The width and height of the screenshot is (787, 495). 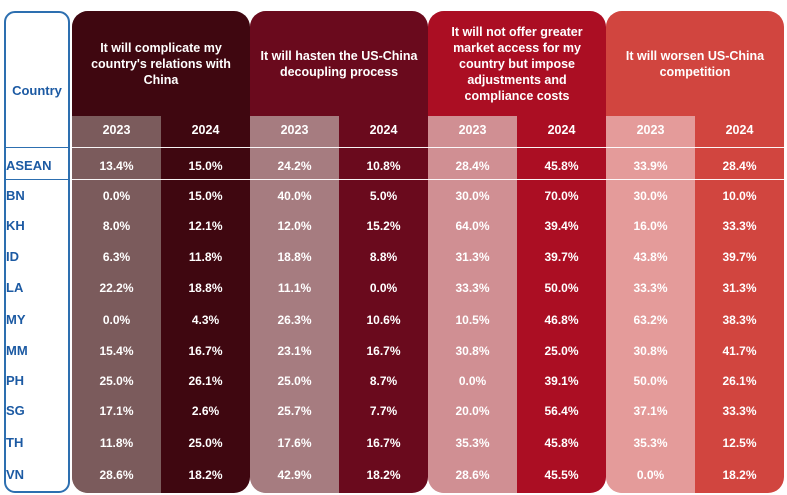 I want to click on value-cell: 6.3%, so click(x=116, y=257).